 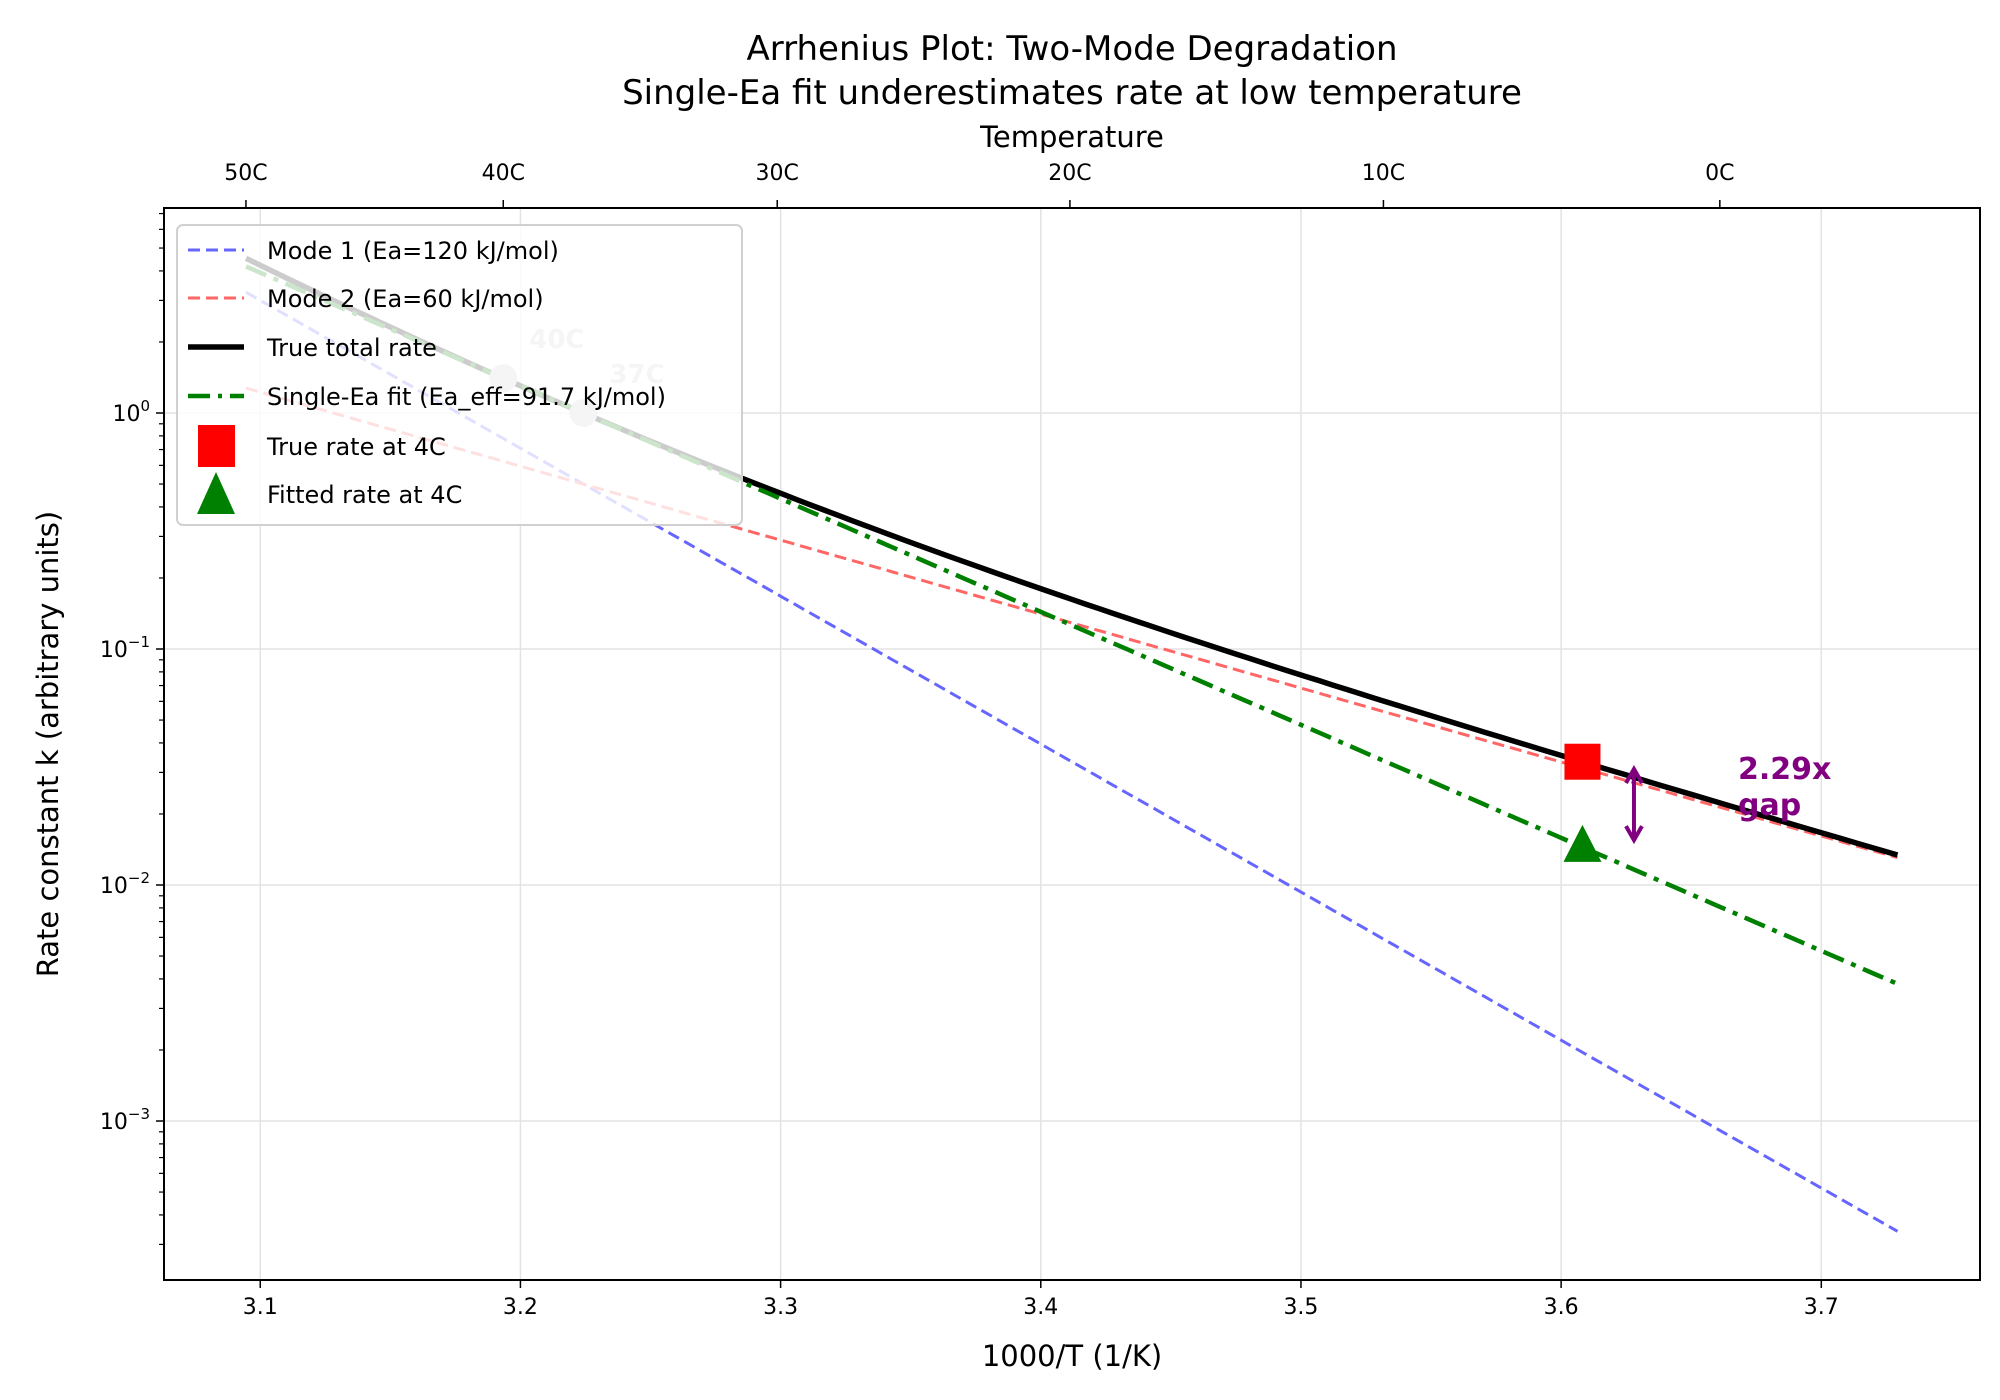 What do you see at coordinates (520, 1307) in the screenshot?
I see `x-tick-label: 3.2` at bounding box center [520, 1307].